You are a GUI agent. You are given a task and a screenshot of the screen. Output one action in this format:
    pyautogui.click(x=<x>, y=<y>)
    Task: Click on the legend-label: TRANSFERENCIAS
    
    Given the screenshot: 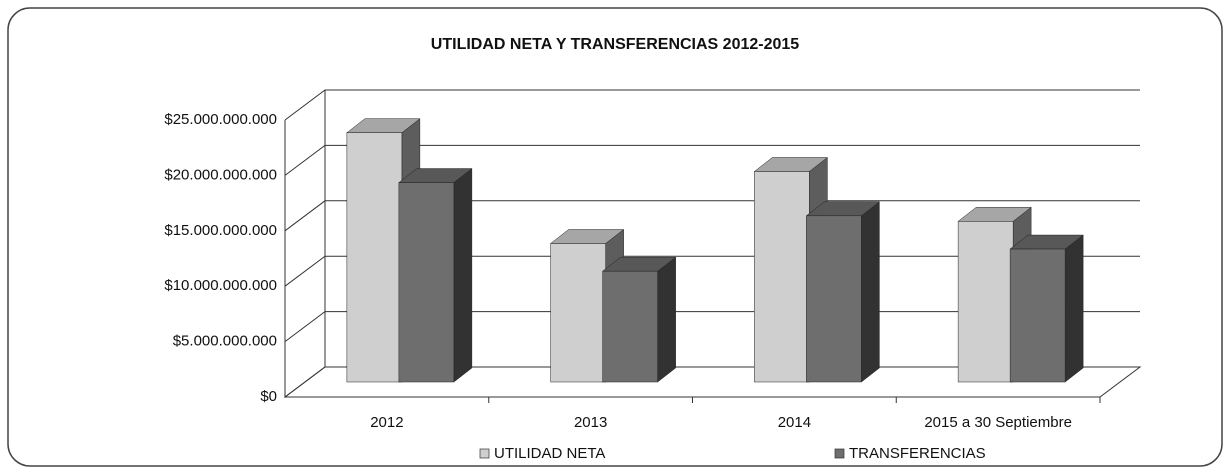 What is the action you would take?
    pyautogui.click(x=917, y=453)
    